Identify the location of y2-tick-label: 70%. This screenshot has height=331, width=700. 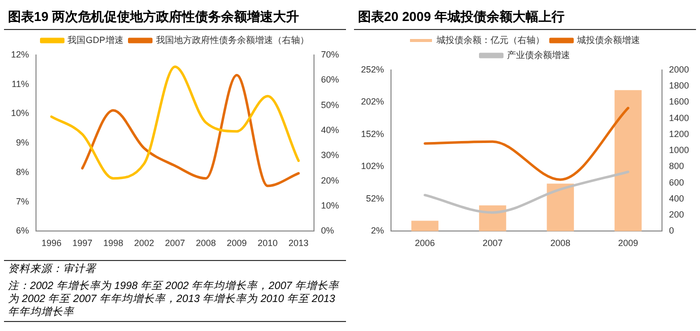
(329, 54).